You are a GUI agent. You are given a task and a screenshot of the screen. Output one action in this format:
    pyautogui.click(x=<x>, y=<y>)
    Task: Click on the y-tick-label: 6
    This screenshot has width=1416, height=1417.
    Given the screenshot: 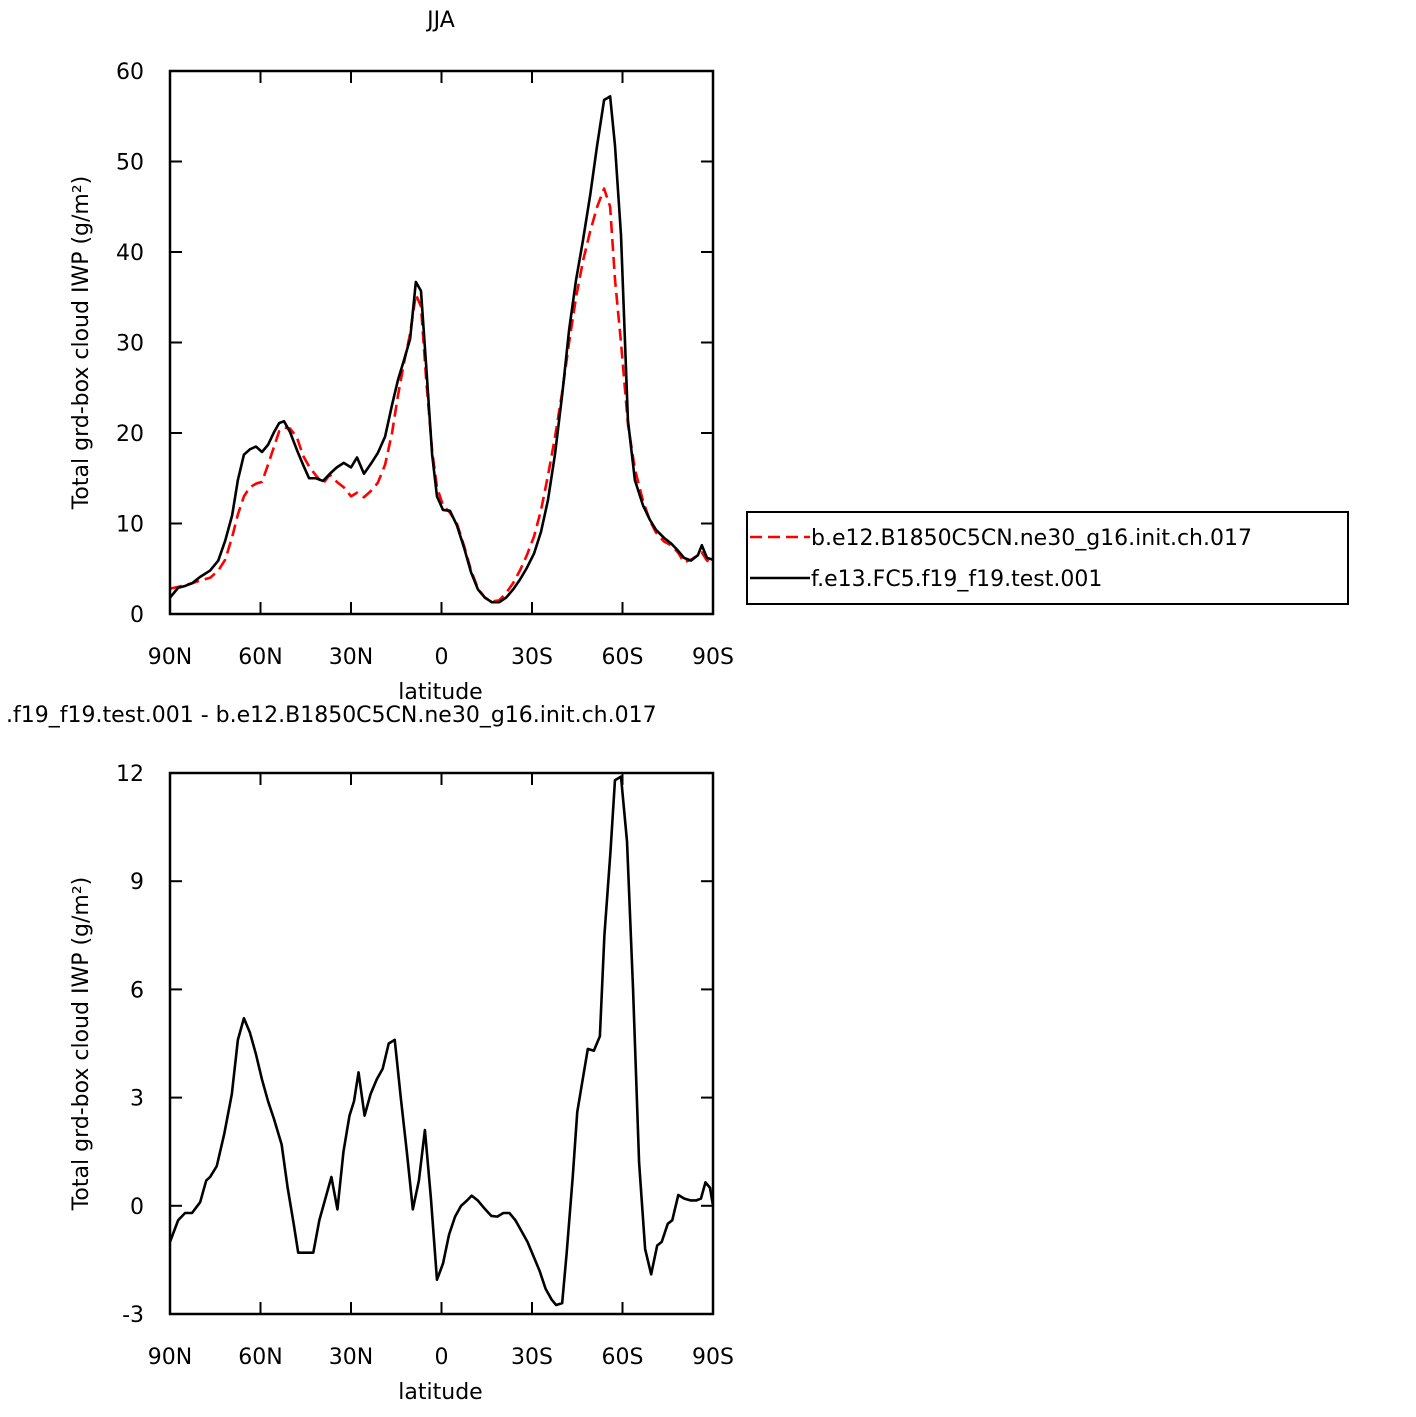 What is the action you would take?
    pyautogui.click(x=137, y=990)
    